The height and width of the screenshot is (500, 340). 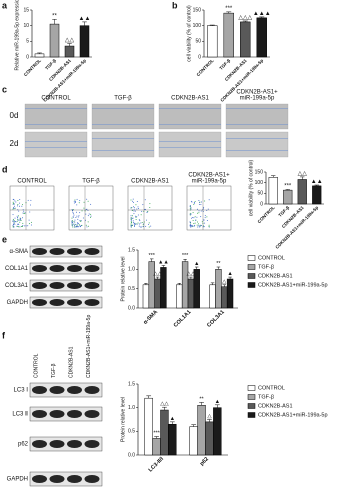 What do you see at coordinates (4, 239) in the screenshot?
I see `panel-letter: e` at bounding box center [4, 239].